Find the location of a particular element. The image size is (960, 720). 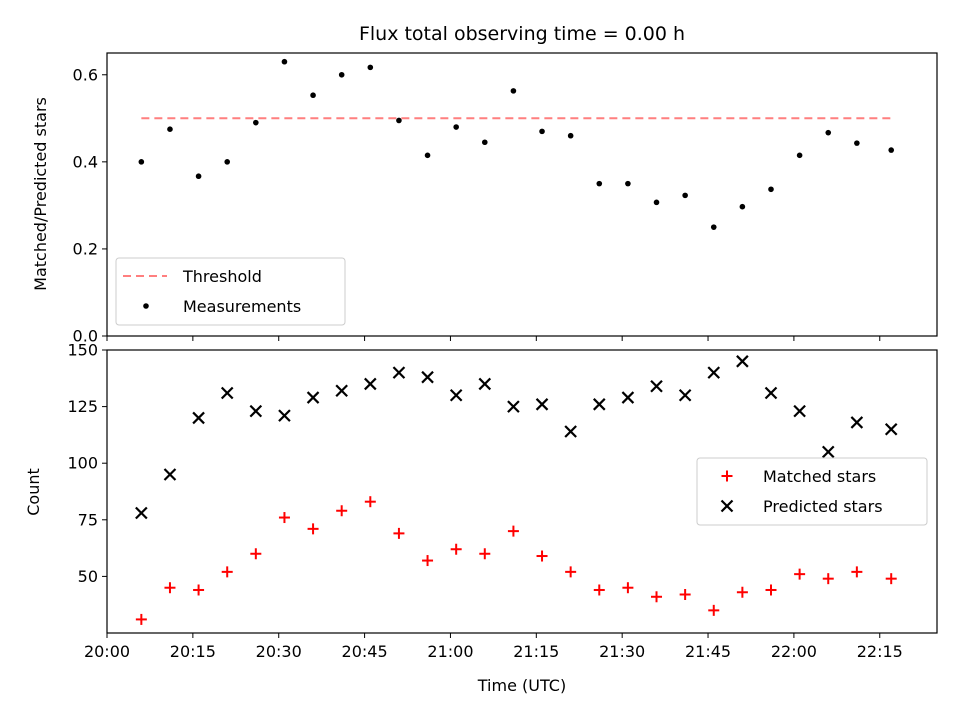

legend-matched-swatch is located at coordinates (727, 476).